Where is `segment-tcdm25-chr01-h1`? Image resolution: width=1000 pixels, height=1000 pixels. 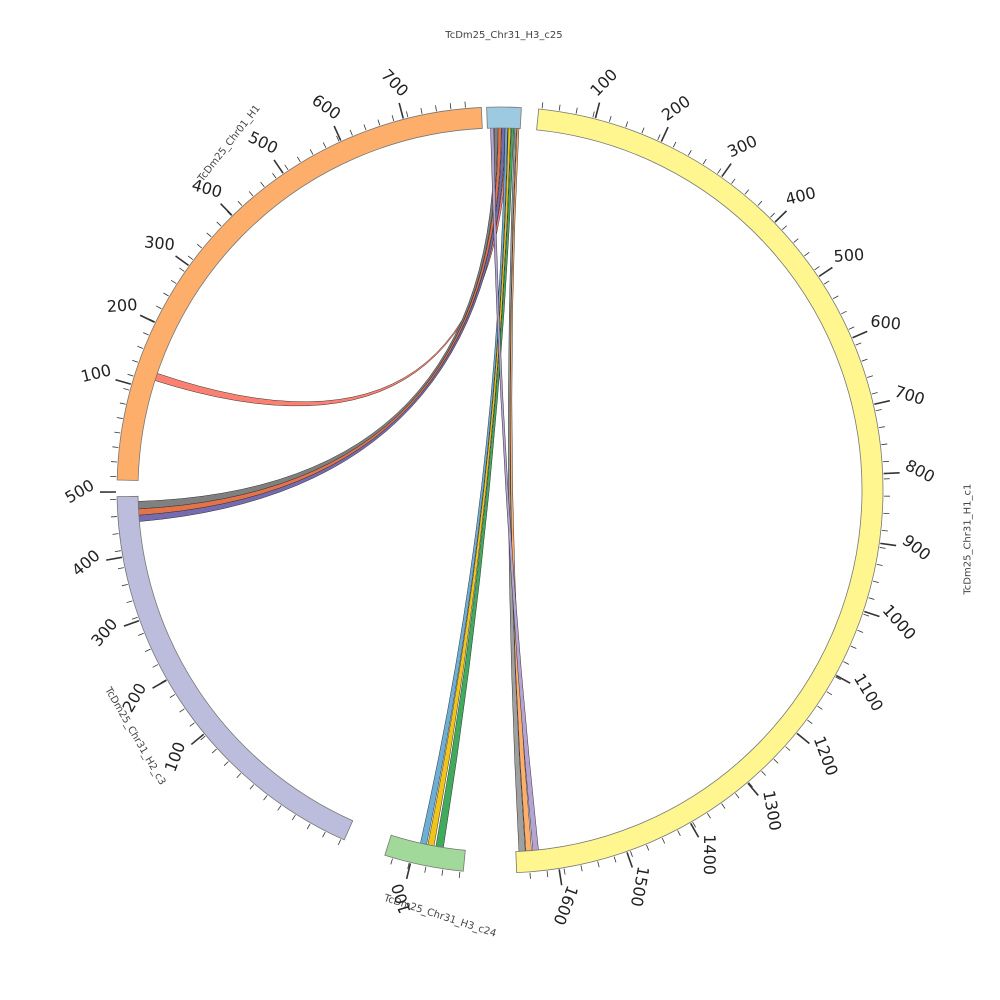
segment-tcdm25-chr01-h1 is located at coordinates (299, 294).